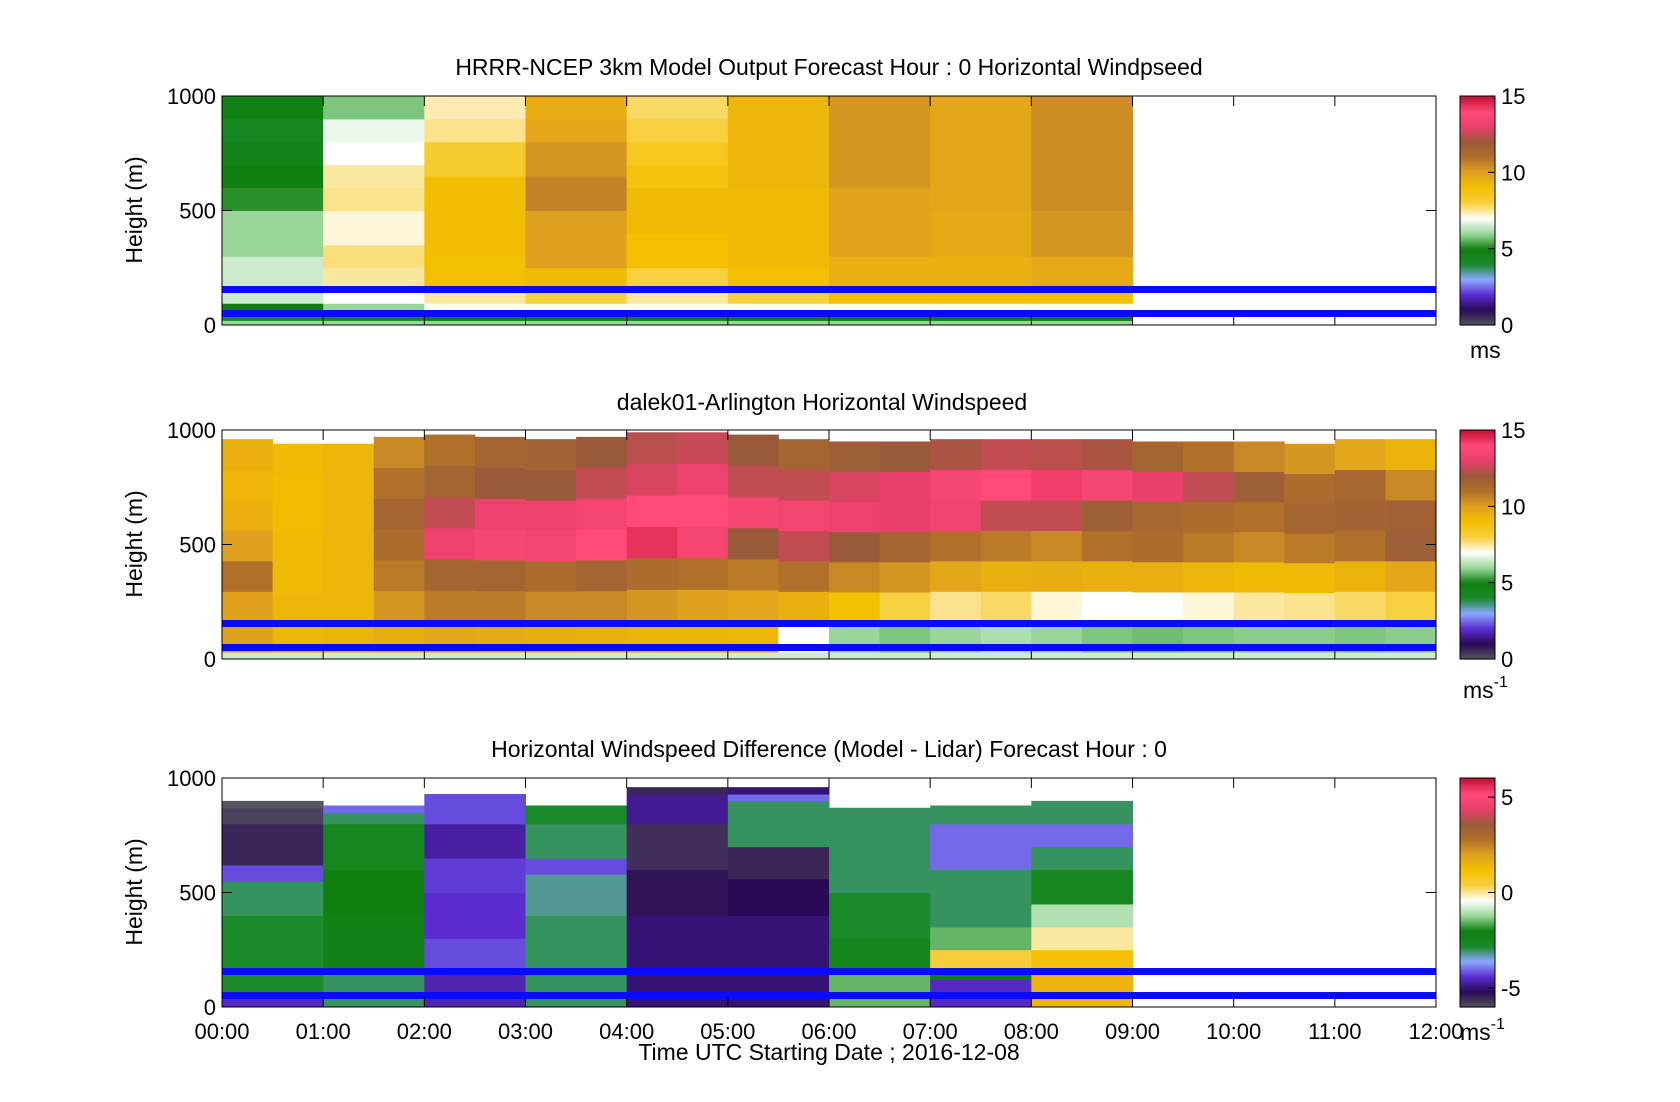  I want to click on y-tick-label: 1000, so click(191, 96).